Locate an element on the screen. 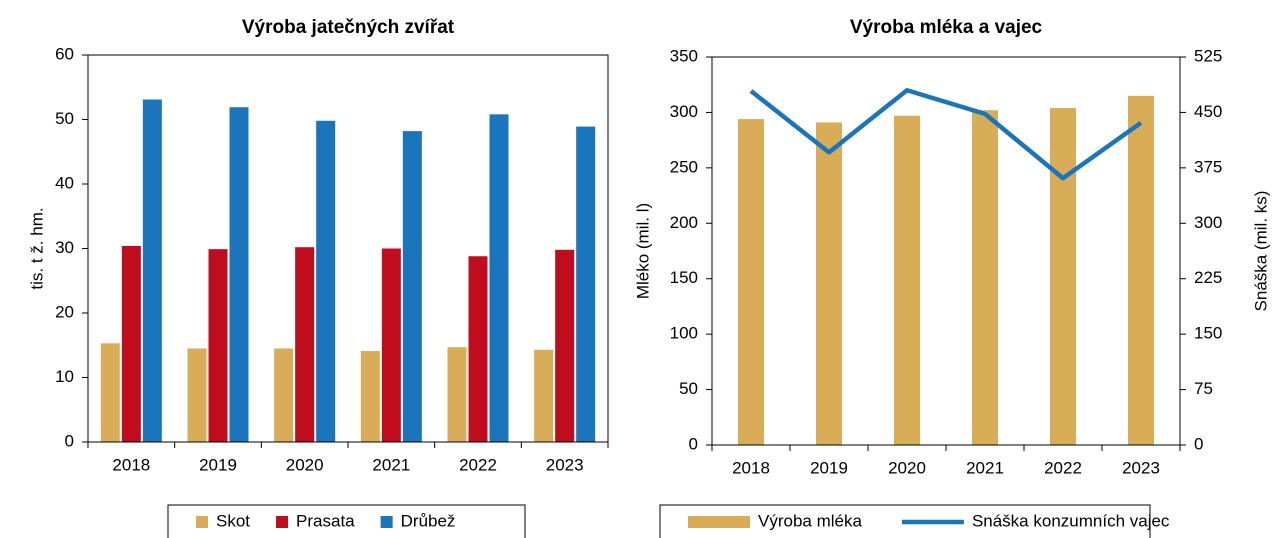 This screenshot has width=1274, height=538. y-axis-title: tis. t ž. hm. is located at coordinates (36, 248).